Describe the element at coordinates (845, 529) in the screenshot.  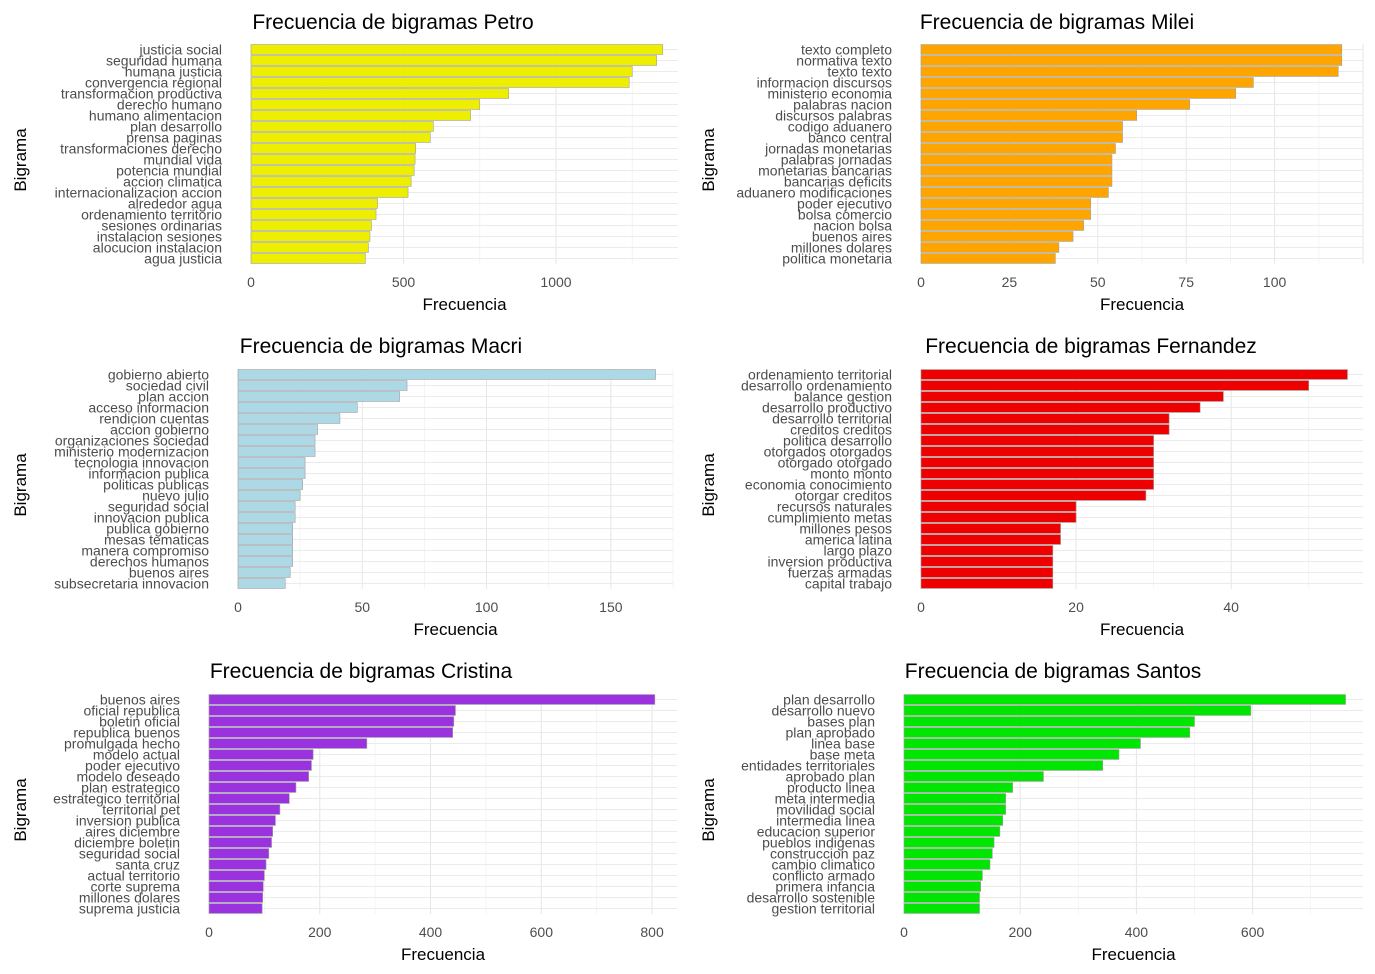
I see `category-label: millones pesos` at that location.